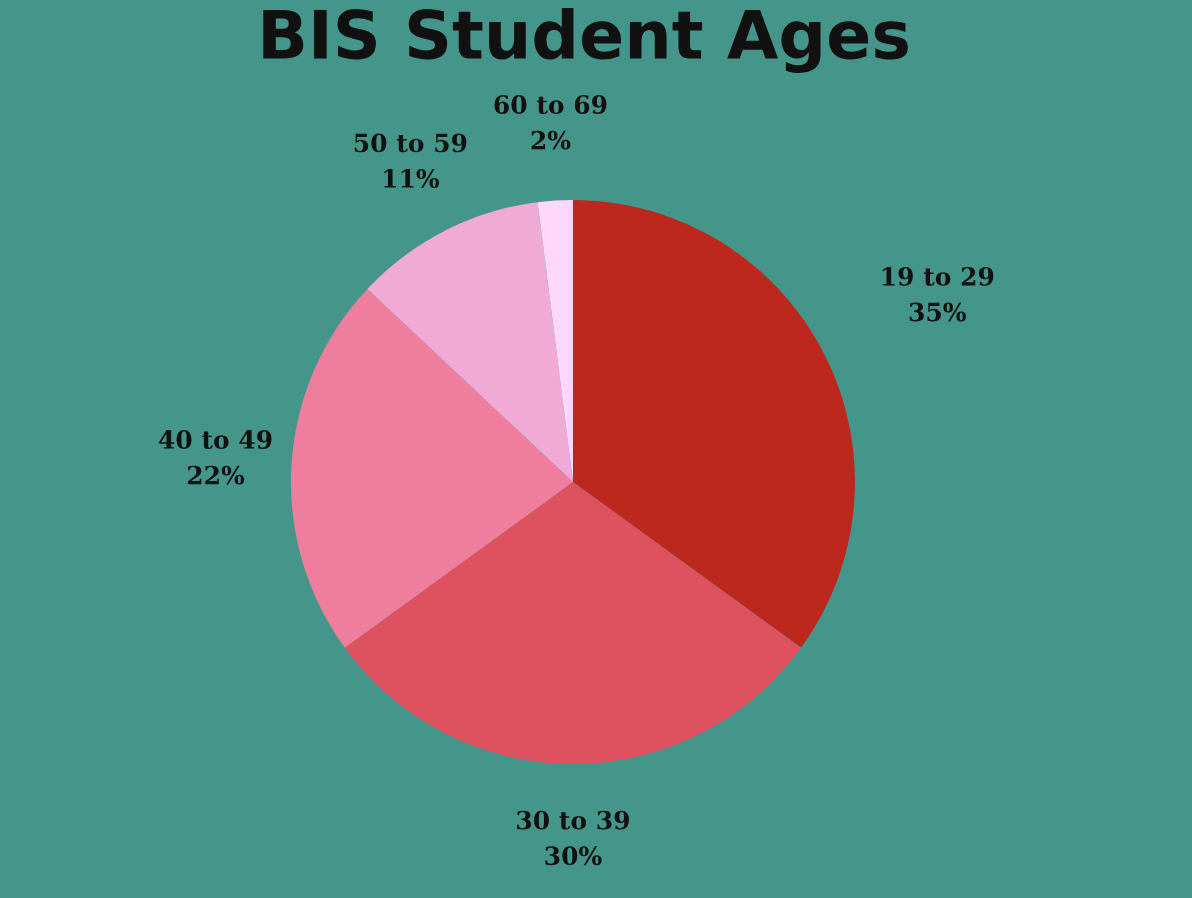 The image size is (1192, 898). Describe the element at coordinates (216, 475) in the screenshot. I see `data-label: 22%` at that location.